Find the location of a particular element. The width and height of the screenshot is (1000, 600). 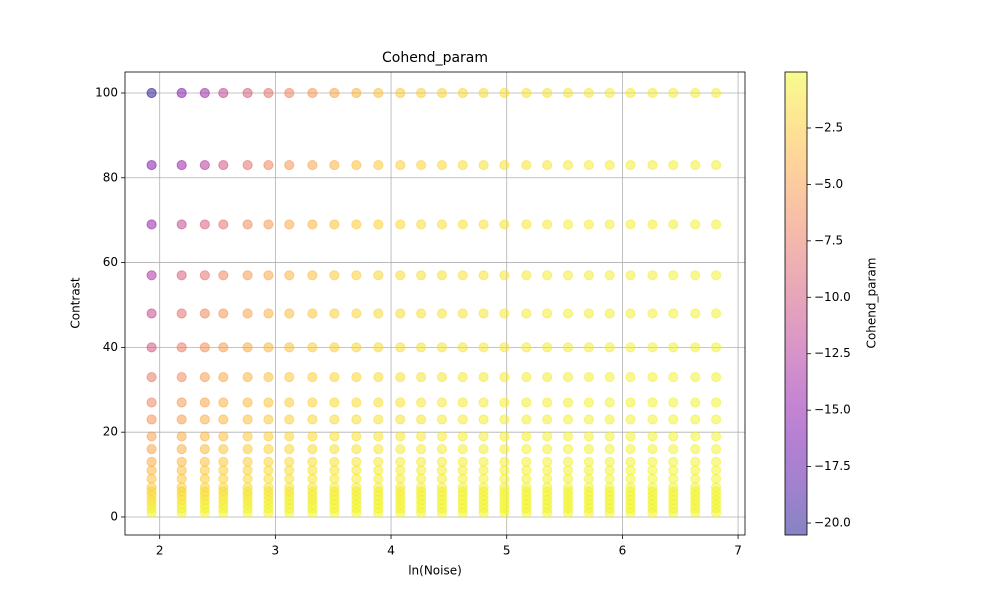

y-tick-label: 80 is located at coordinates (110, 177).